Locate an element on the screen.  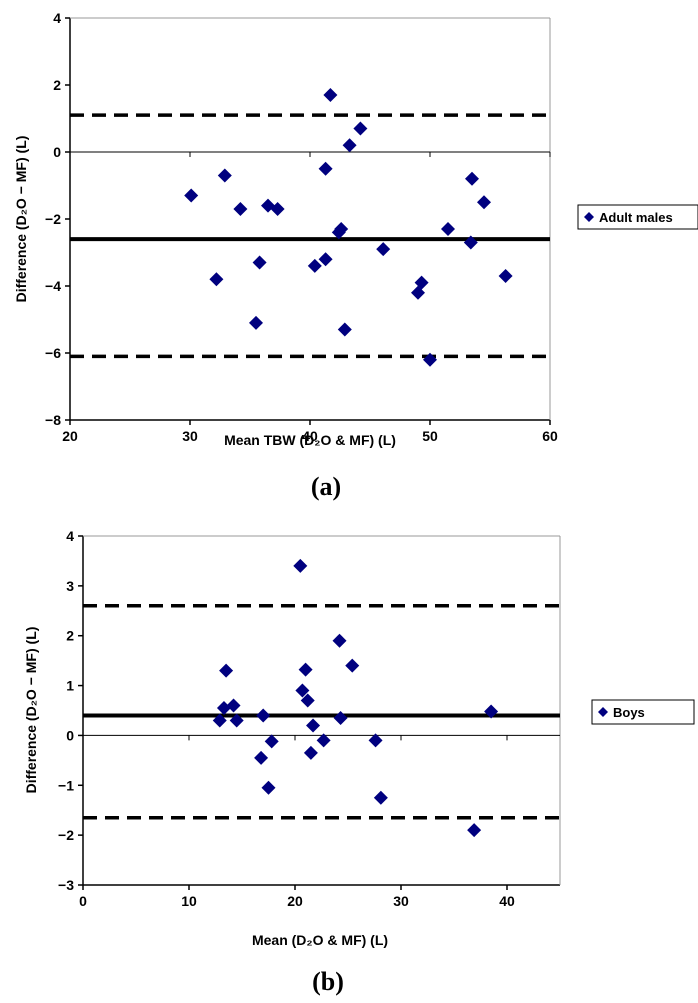
x-axis-title: Mean (D₂O & MF) (L) is located at coordinates (320, 940).